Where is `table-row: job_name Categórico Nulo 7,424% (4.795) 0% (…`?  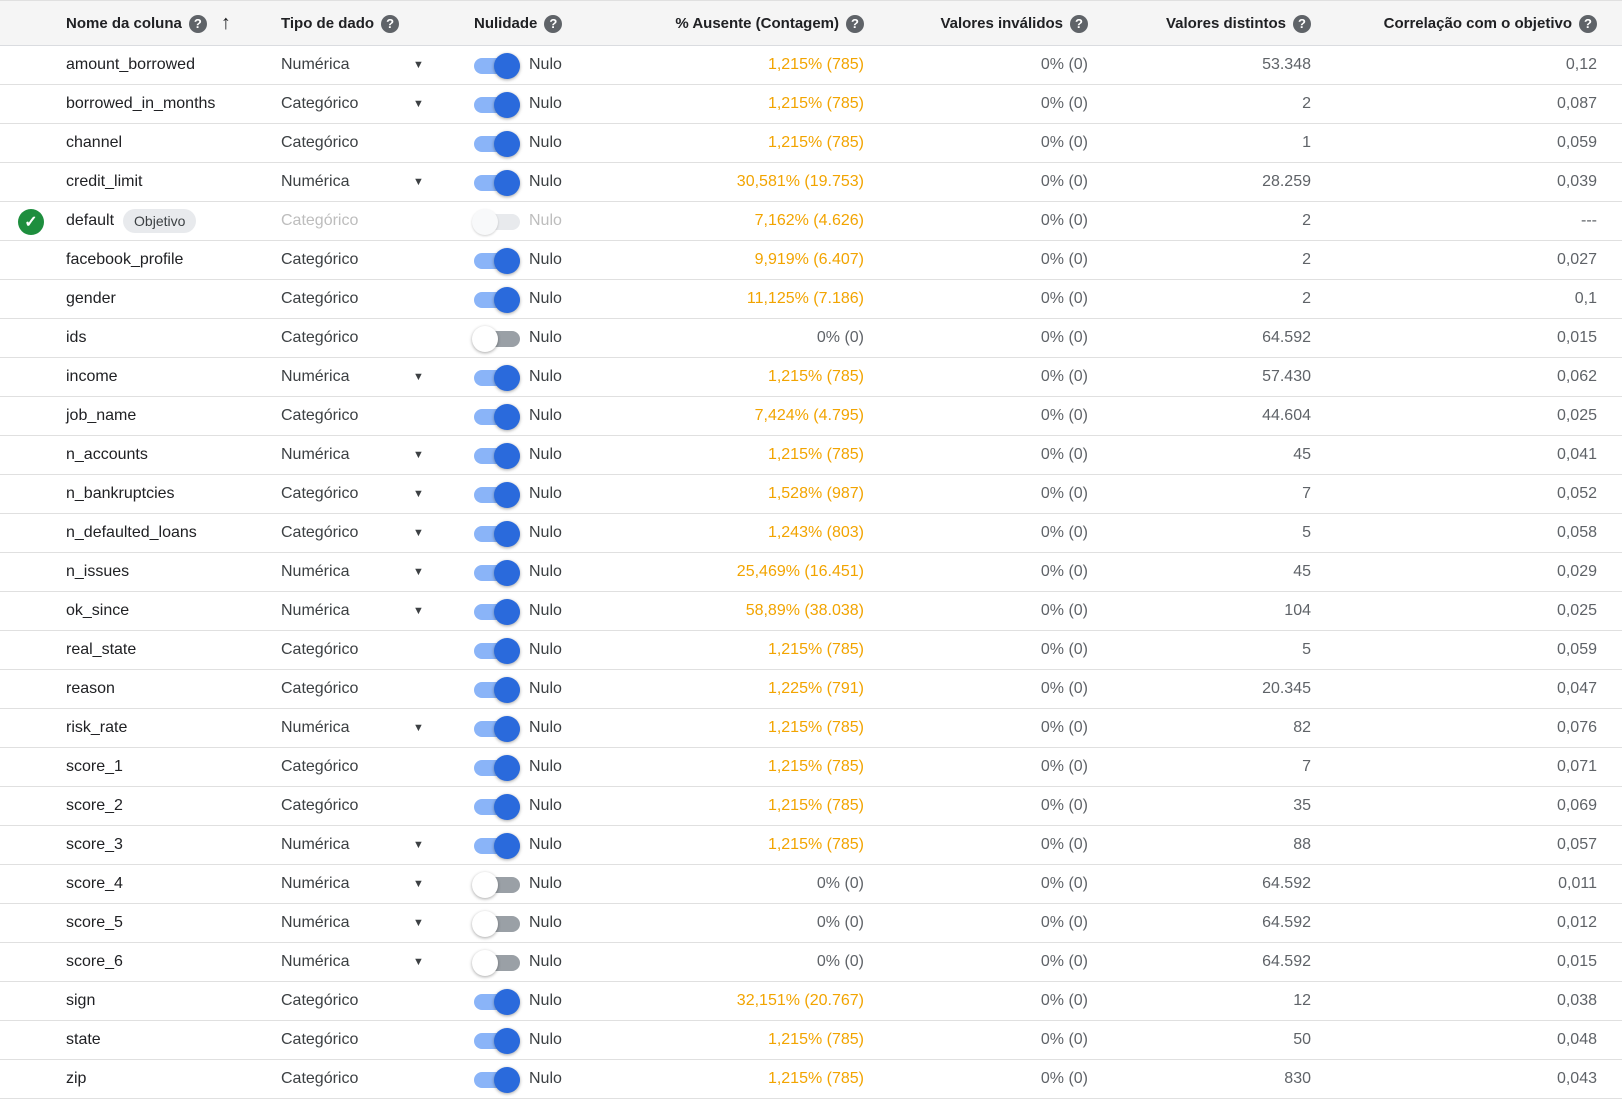
table-row: job_name Categórico Nulo 7,424% (4.795) 0% (… is located at coordinates (811, 416).